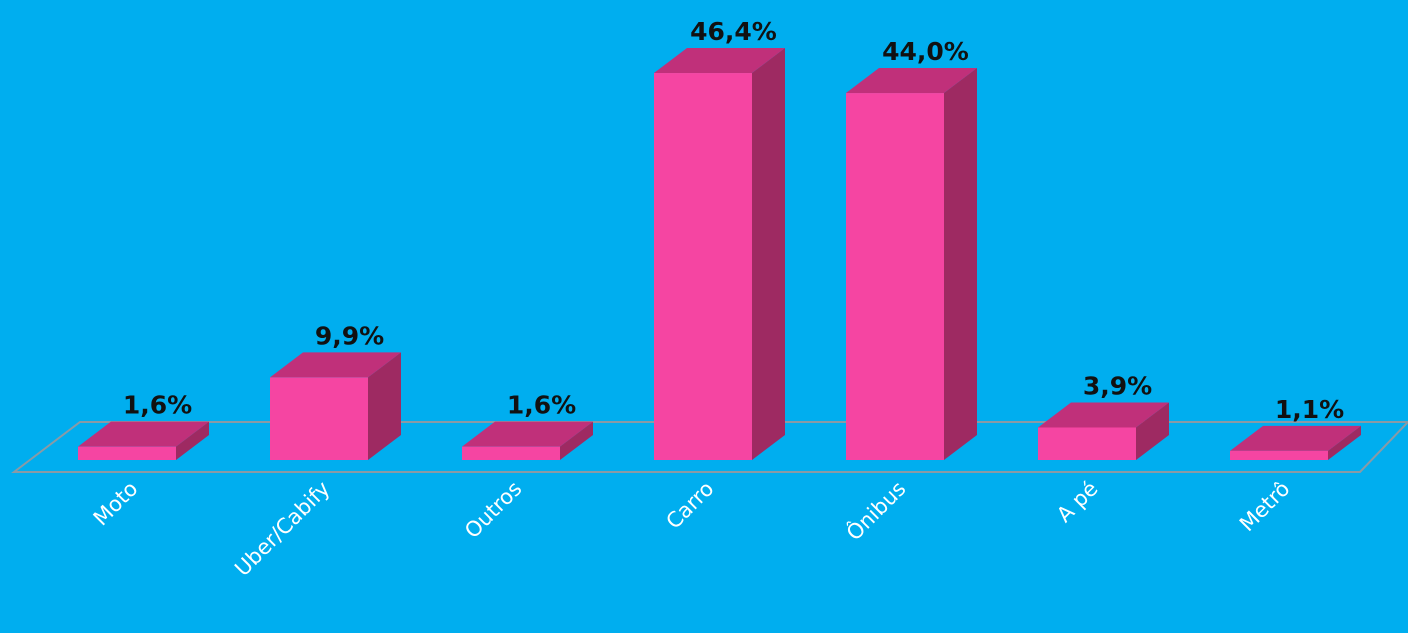  What do you see at coordinates (733, 31) in the screenshot?
I see `data-label: 46,4%` at bounding box center [733, 31].